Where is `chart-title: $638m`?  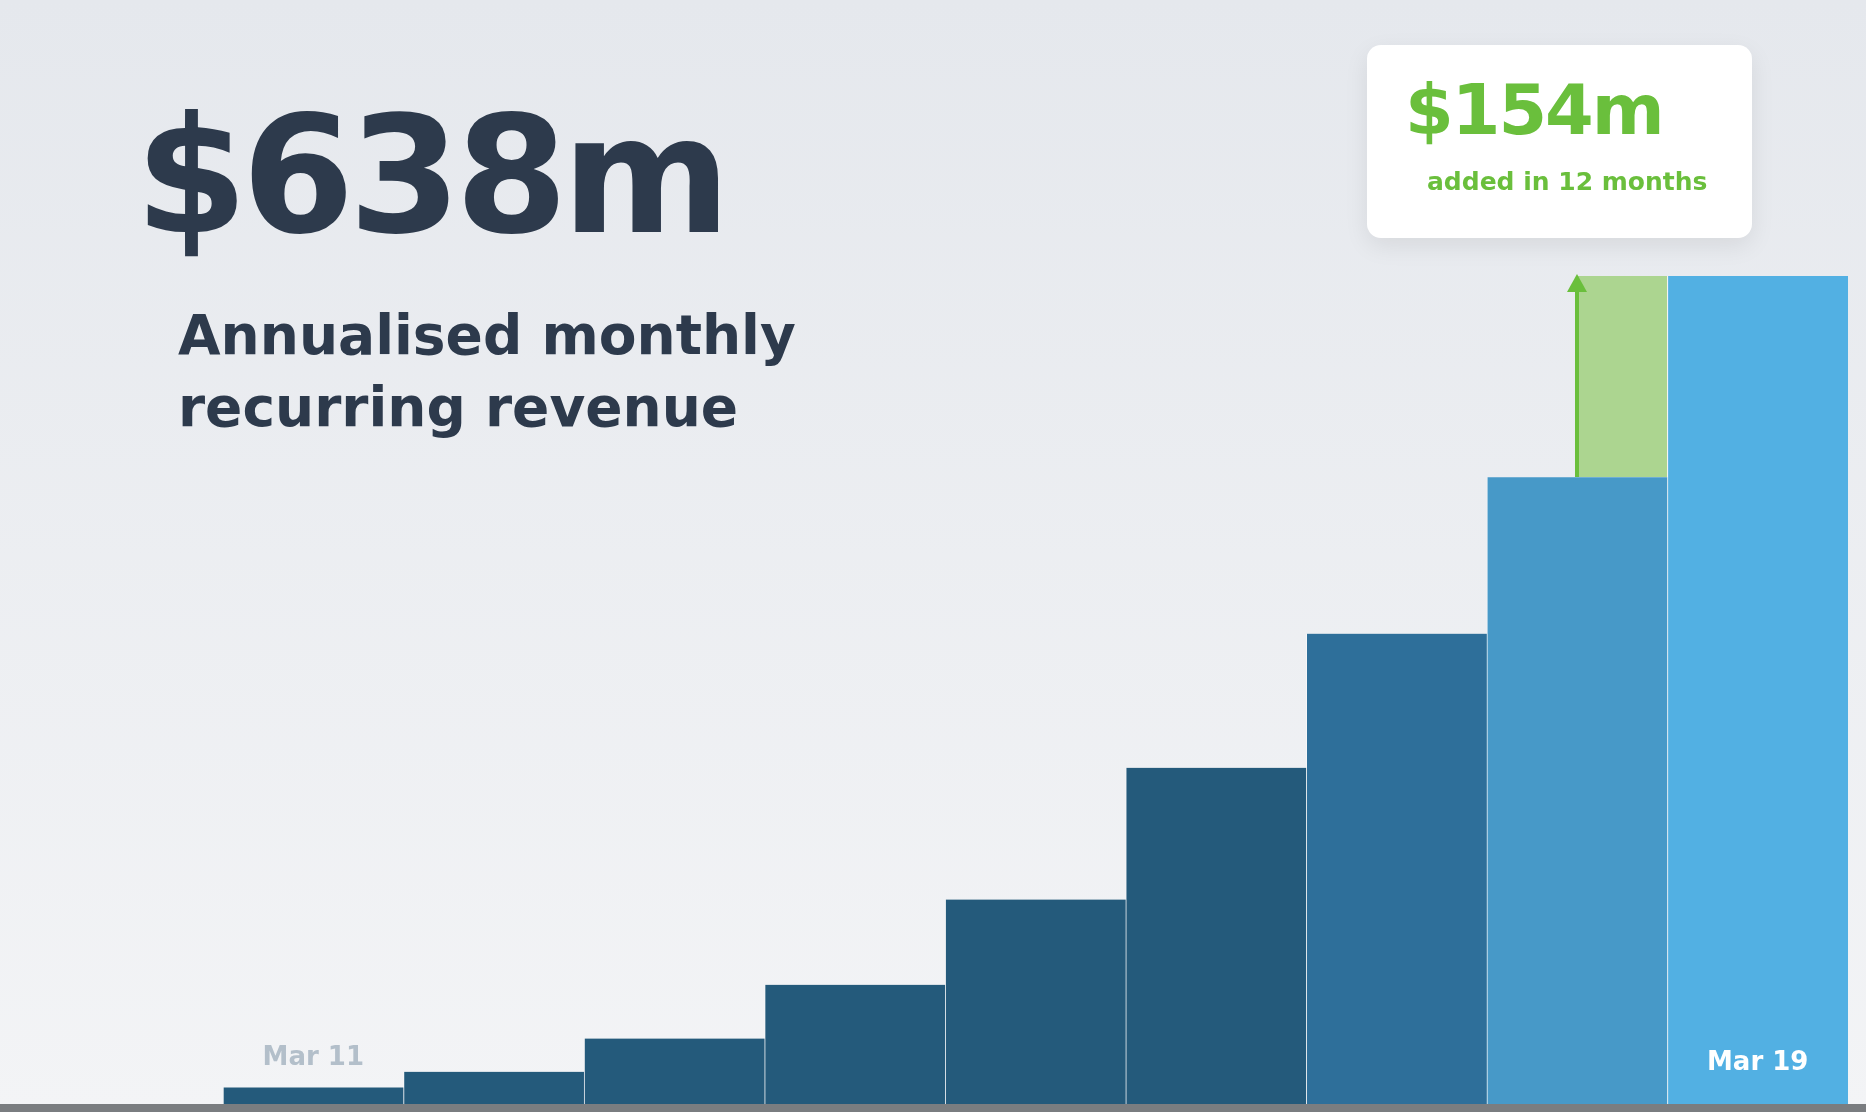
chart-title: $638m is located at coordinates (430, 176).